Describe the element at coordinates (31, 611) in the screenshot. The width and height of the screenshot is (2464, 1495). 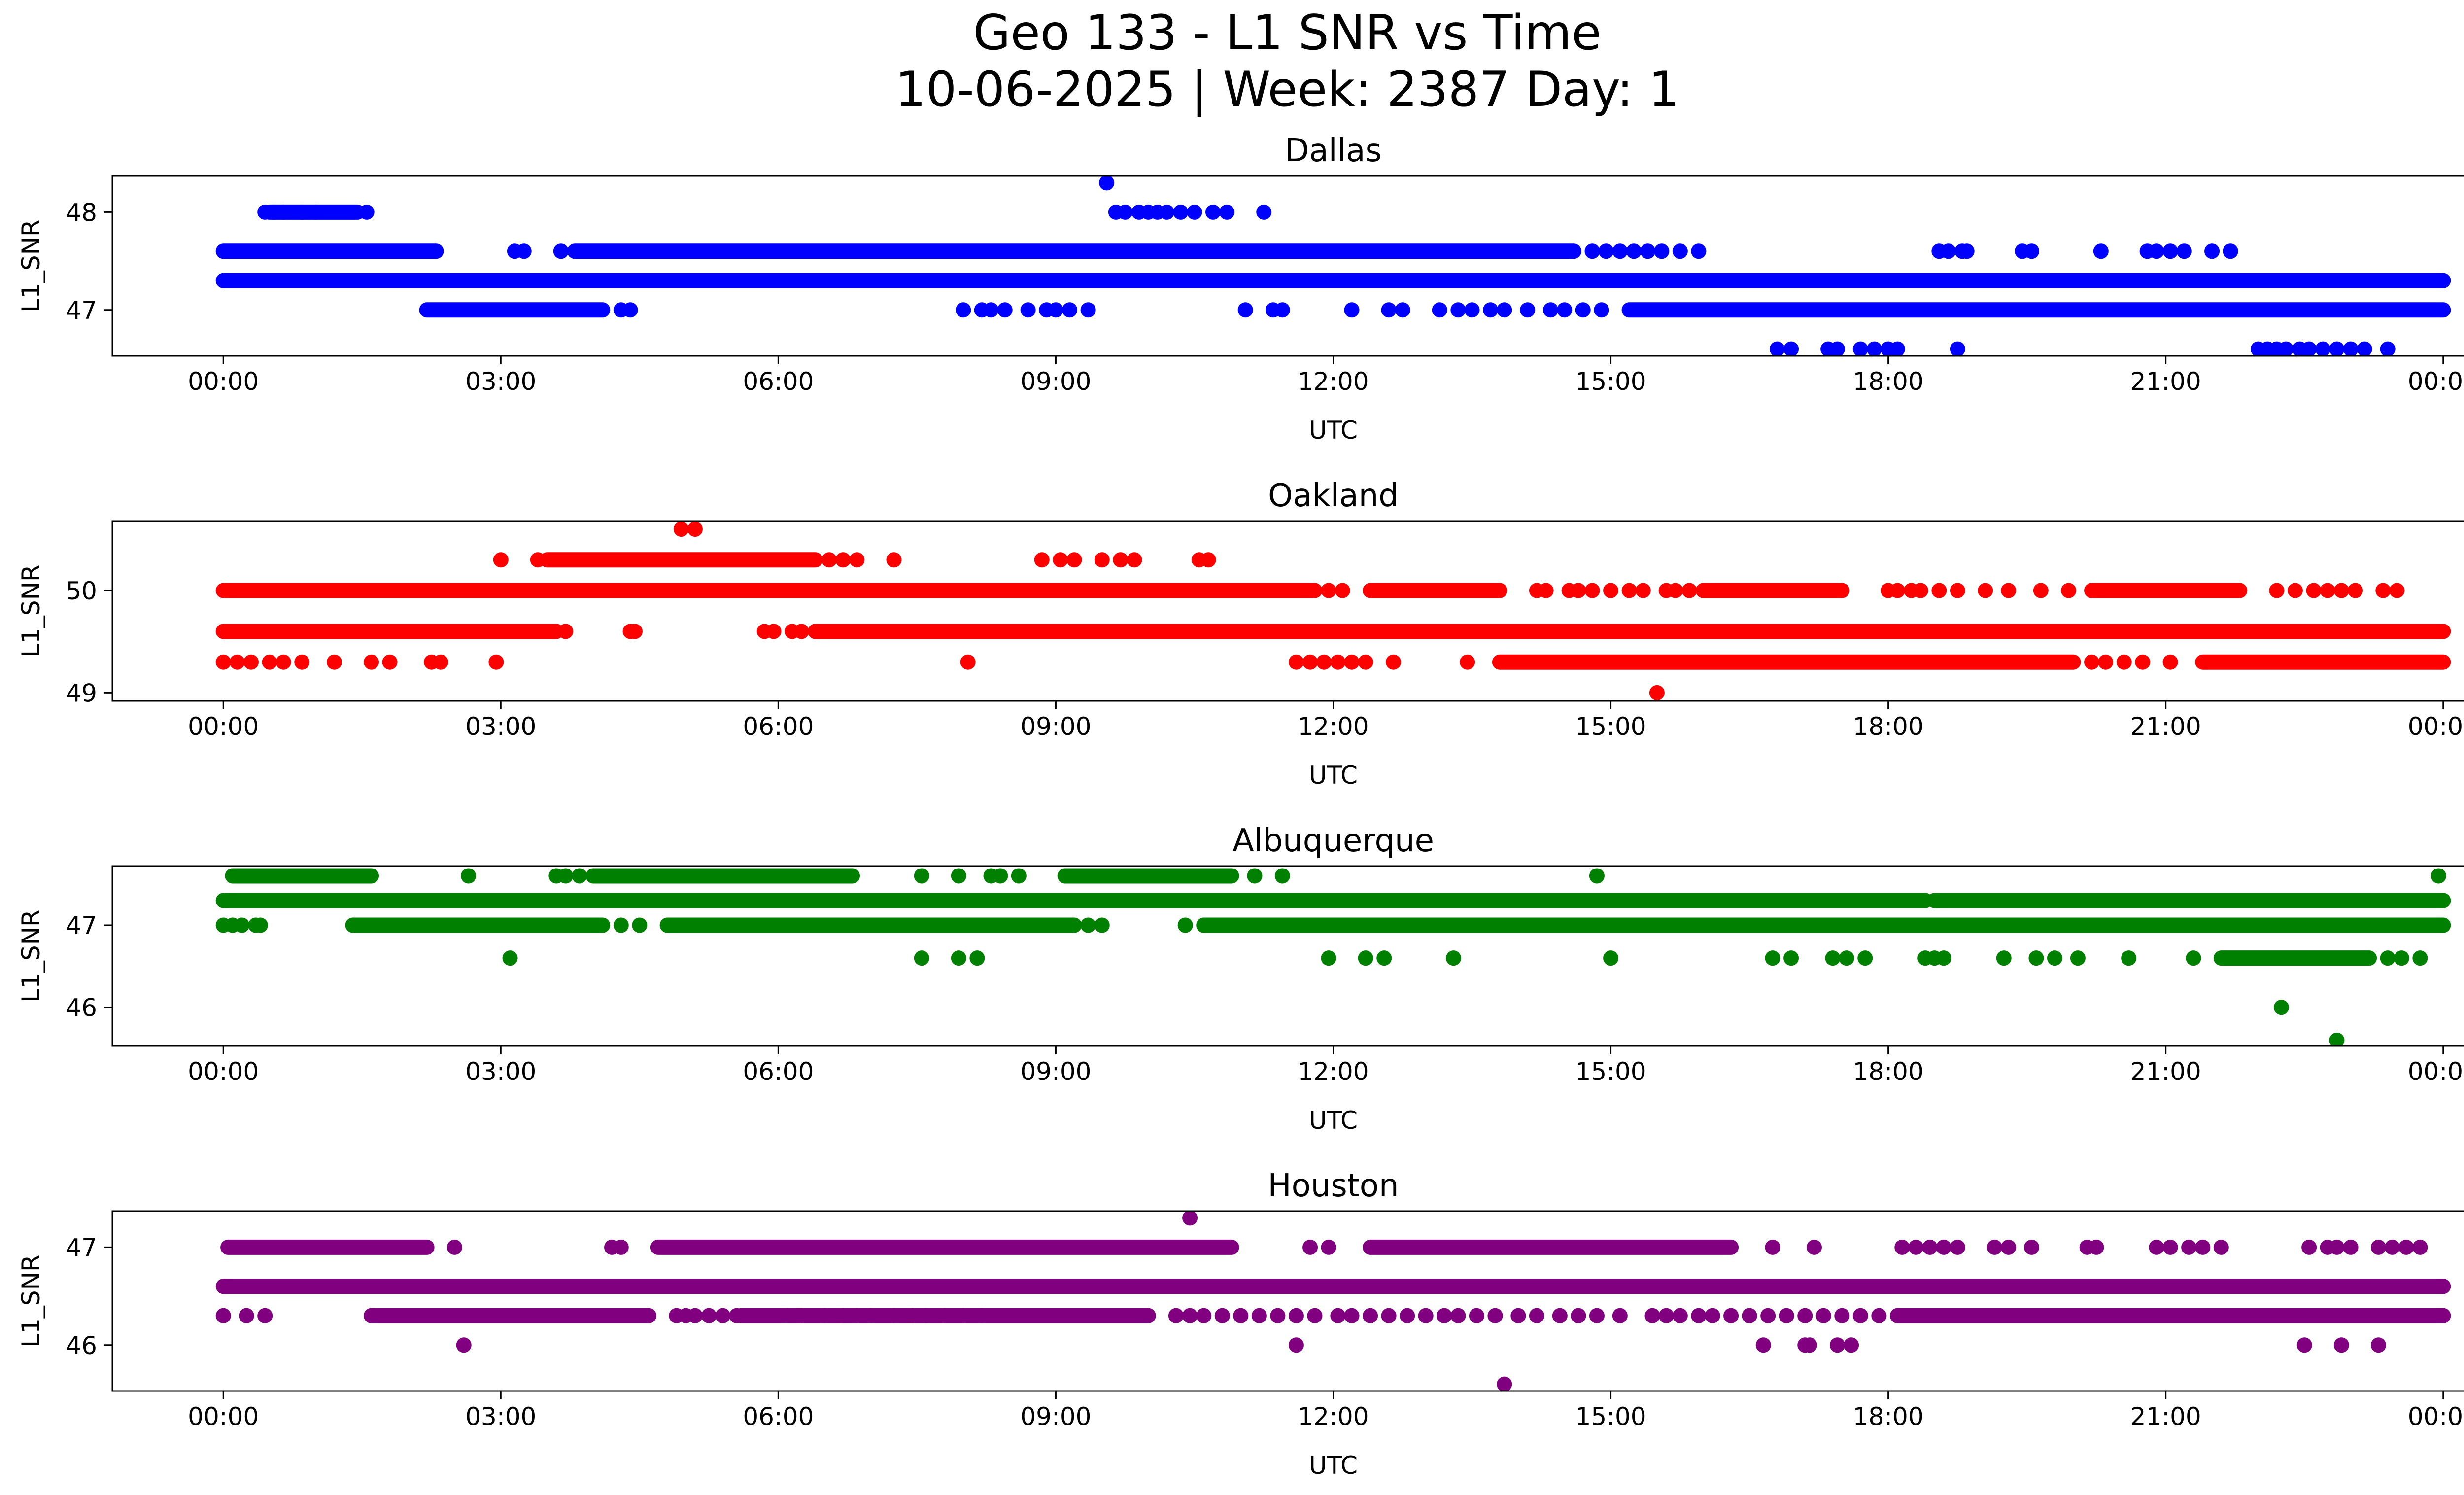
I see `y-axis-label-oakland: L1_SNR` at that location.